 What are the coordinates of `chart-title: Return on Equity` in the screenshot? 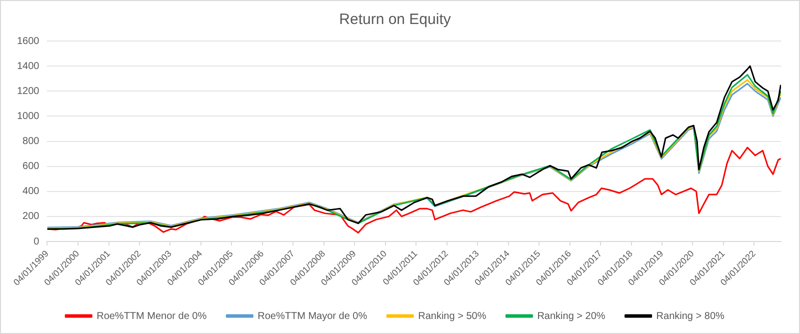 It's located at (395, 19).